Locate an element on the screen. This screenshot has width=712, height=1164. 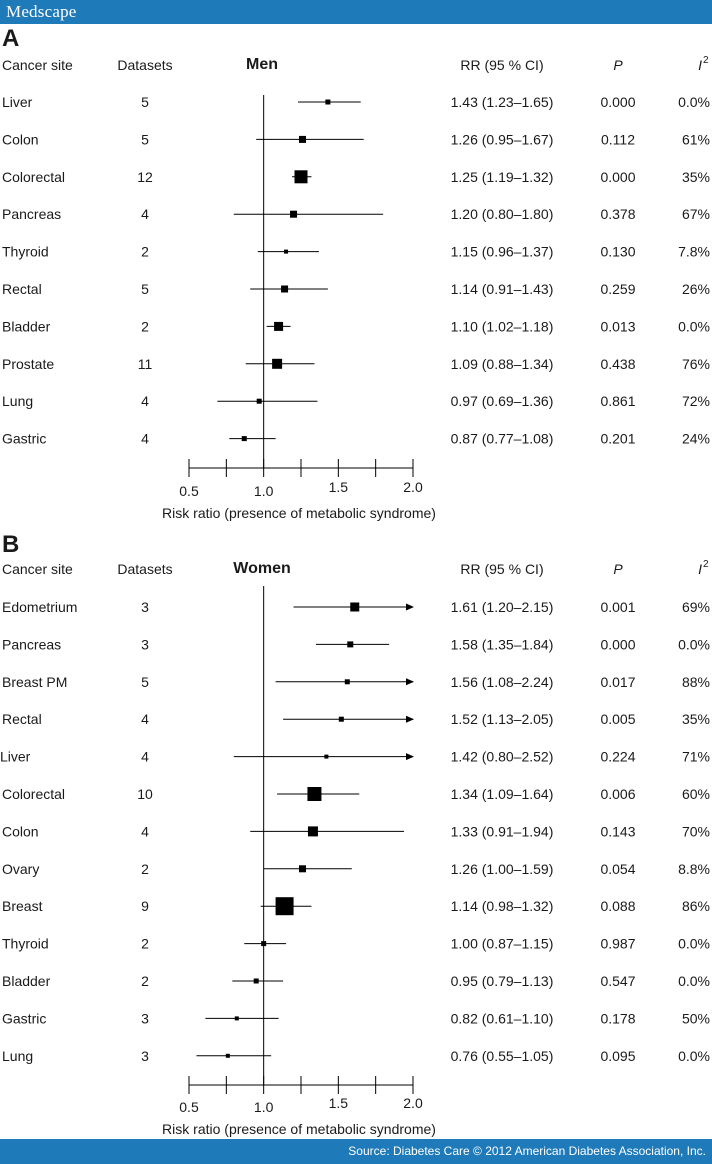
panel-a-row-lung-datasets: 4 is located at coordinates (145, 401).